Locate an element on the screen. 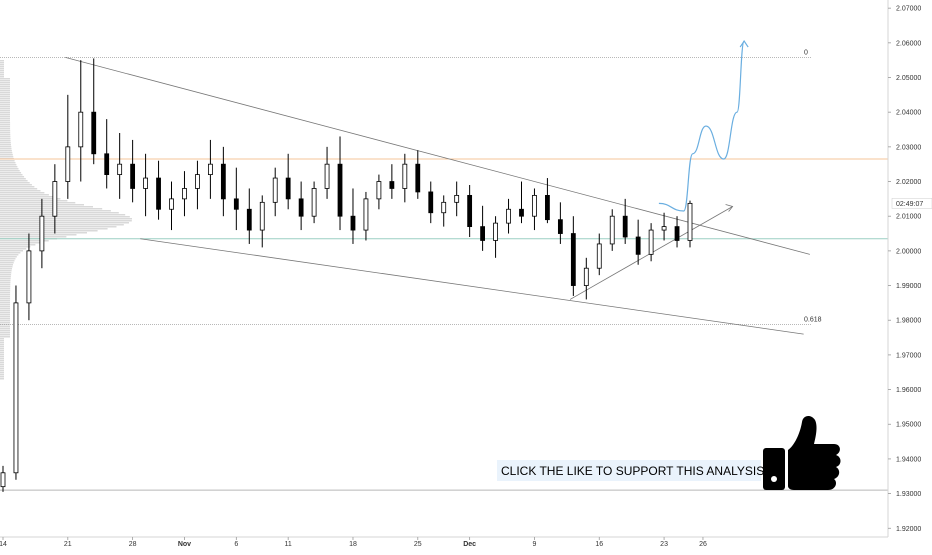  rising-support-arrowhead is located at coordinates (729, 208).